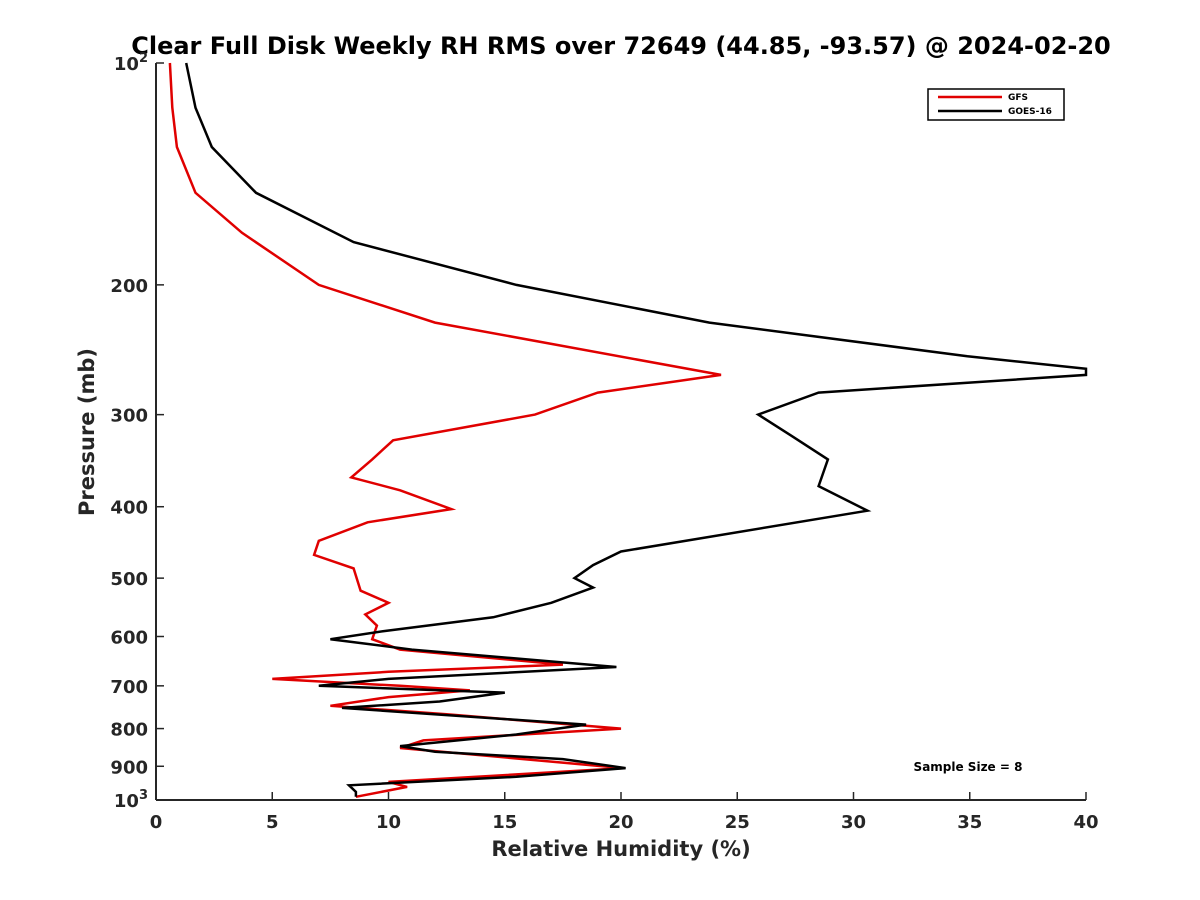  Describe the element at coordinates (1030, 112) in the screenshot. I see `legend-label-goes: GOES-16` at that location.